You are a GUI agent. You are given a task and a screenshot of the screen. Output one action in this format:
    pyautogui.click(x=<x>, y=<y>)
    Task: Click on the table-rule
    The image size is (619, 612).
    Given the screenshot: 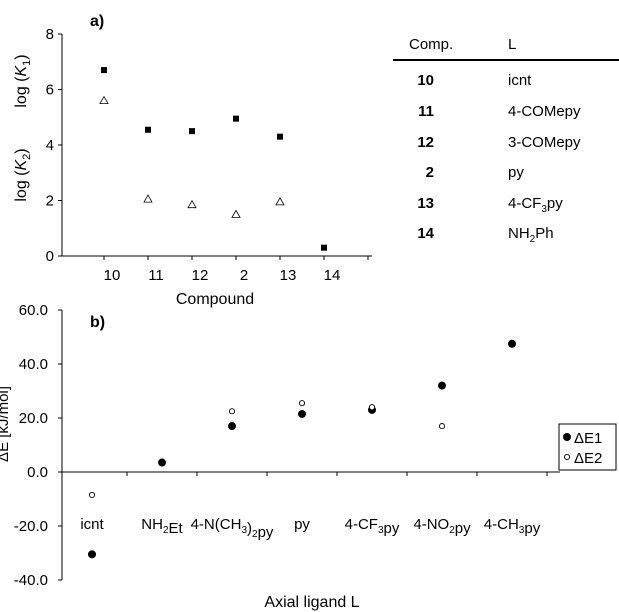 What is the action you would take?
    pyautogui.click(x=506, y=60)
    